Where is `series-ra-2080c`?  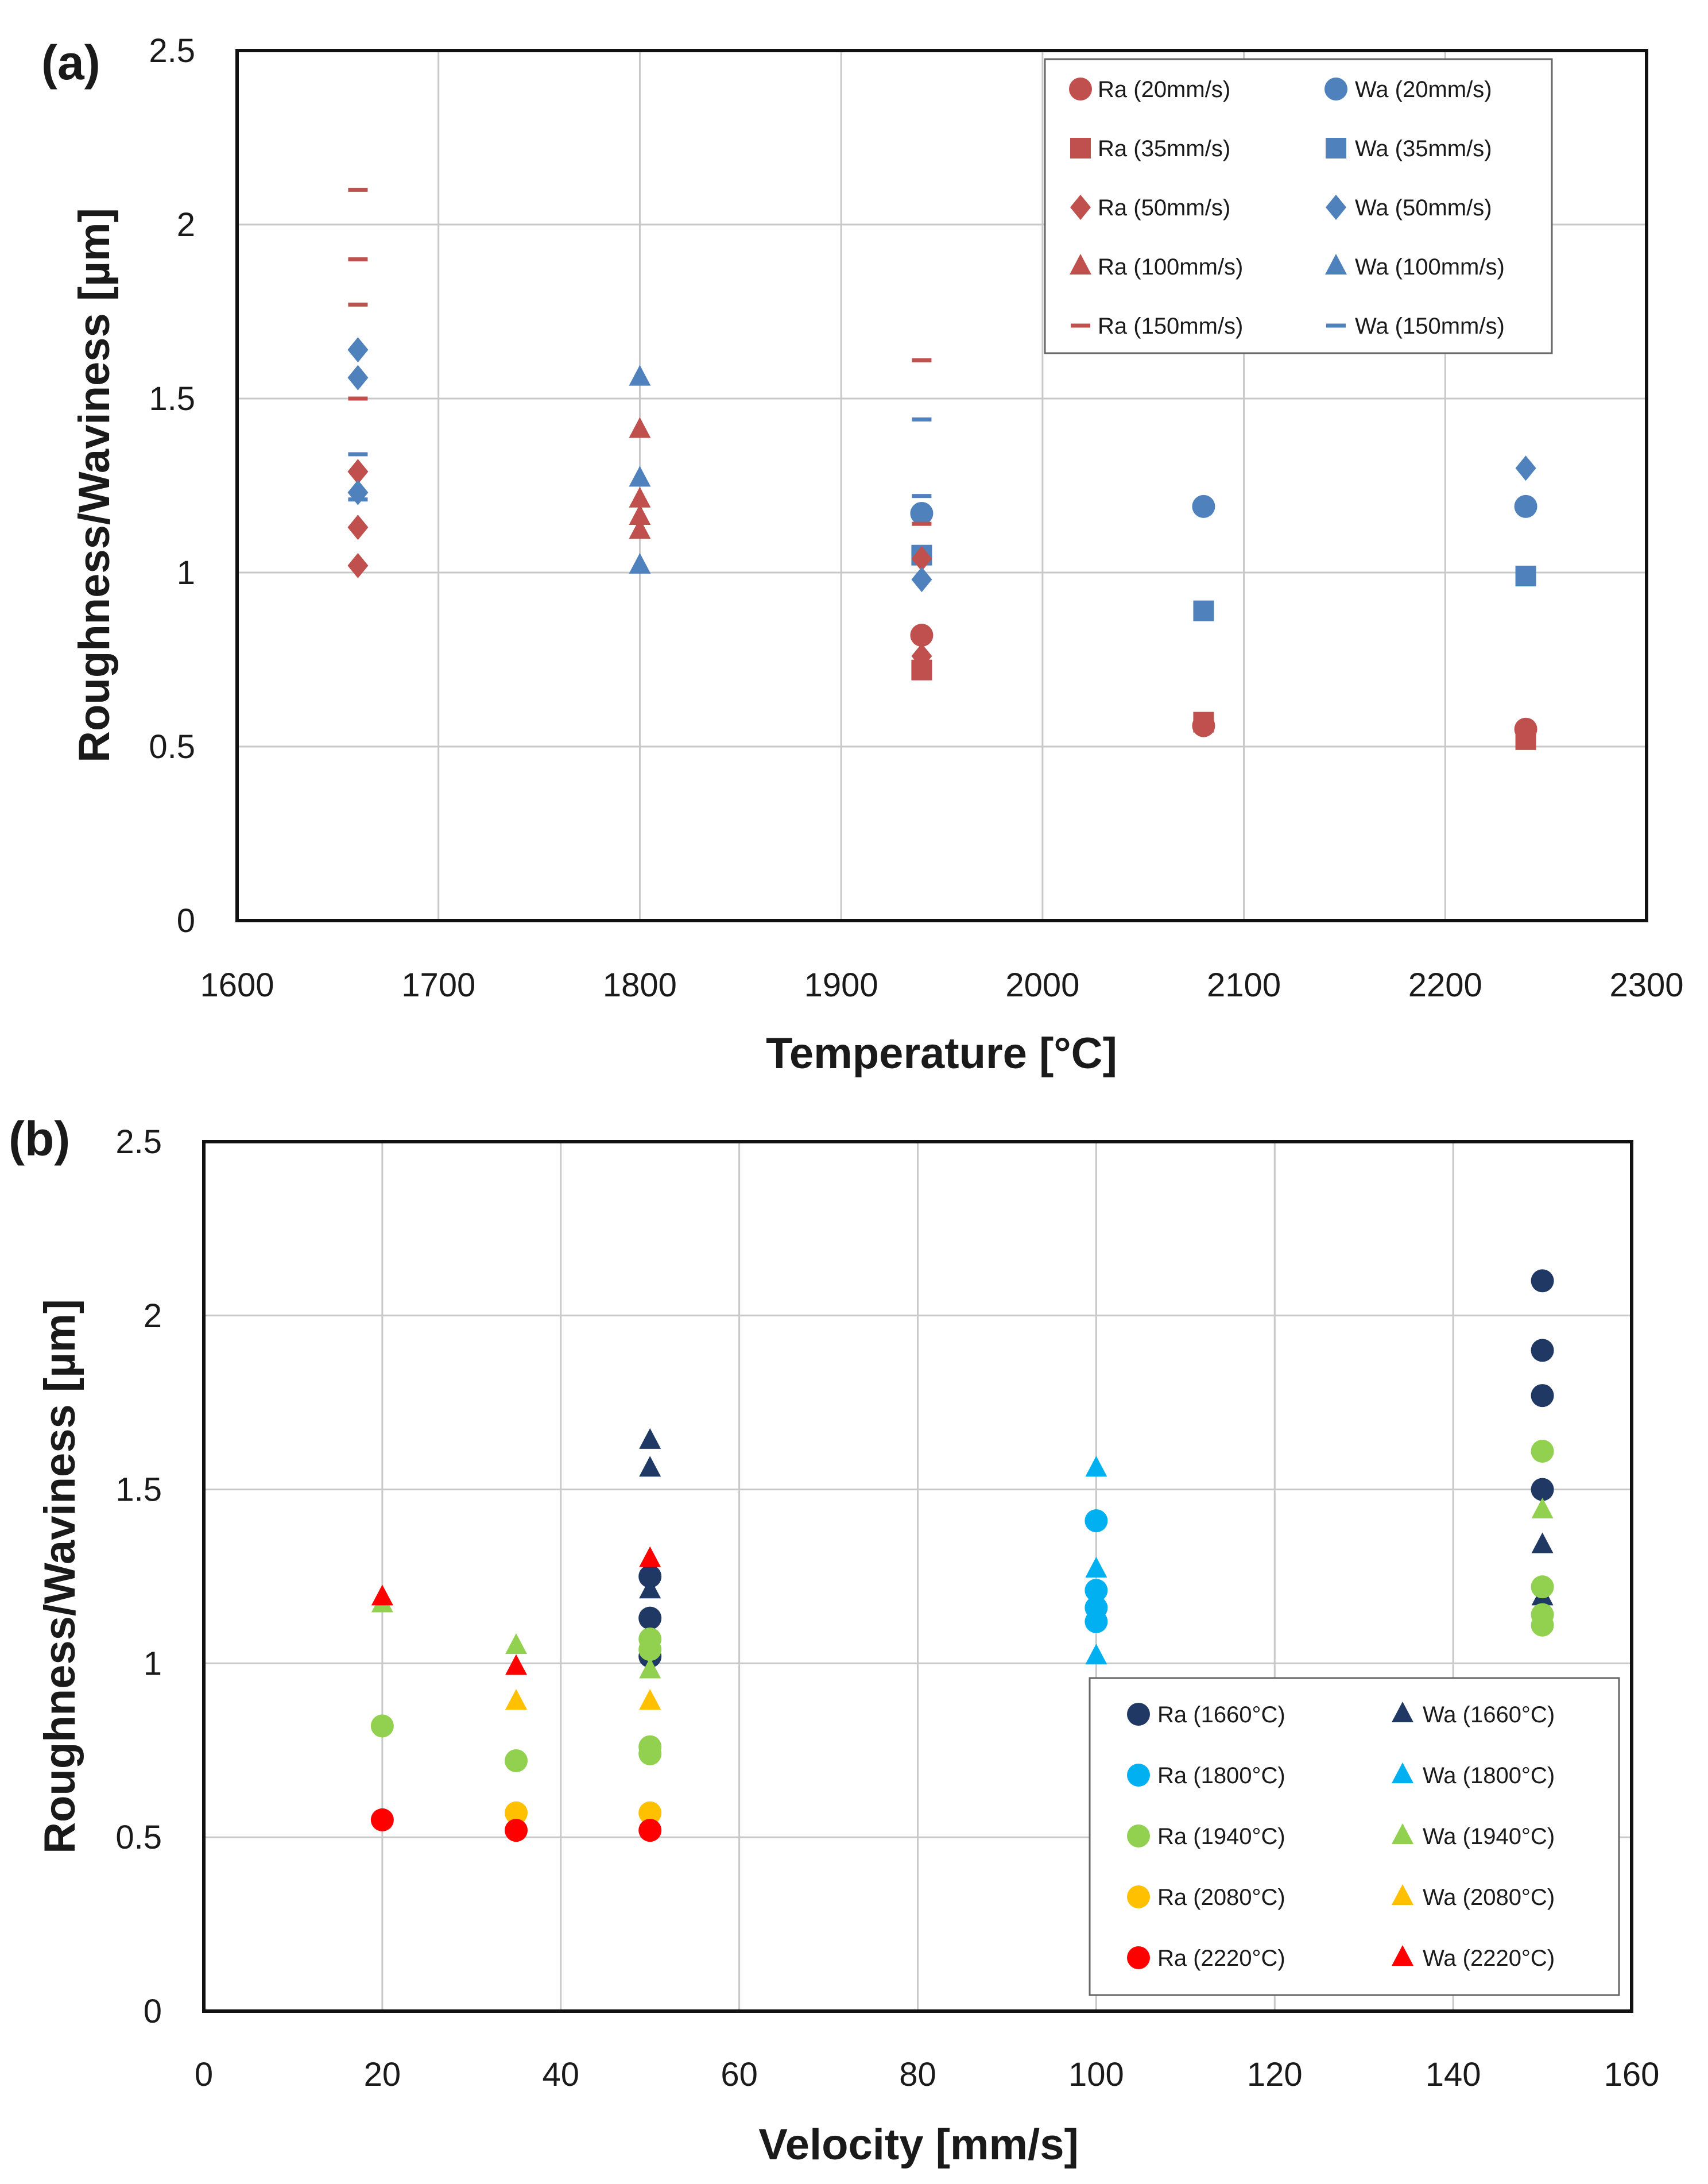 series-ra-2080c is located at coordinates (583, 1812).